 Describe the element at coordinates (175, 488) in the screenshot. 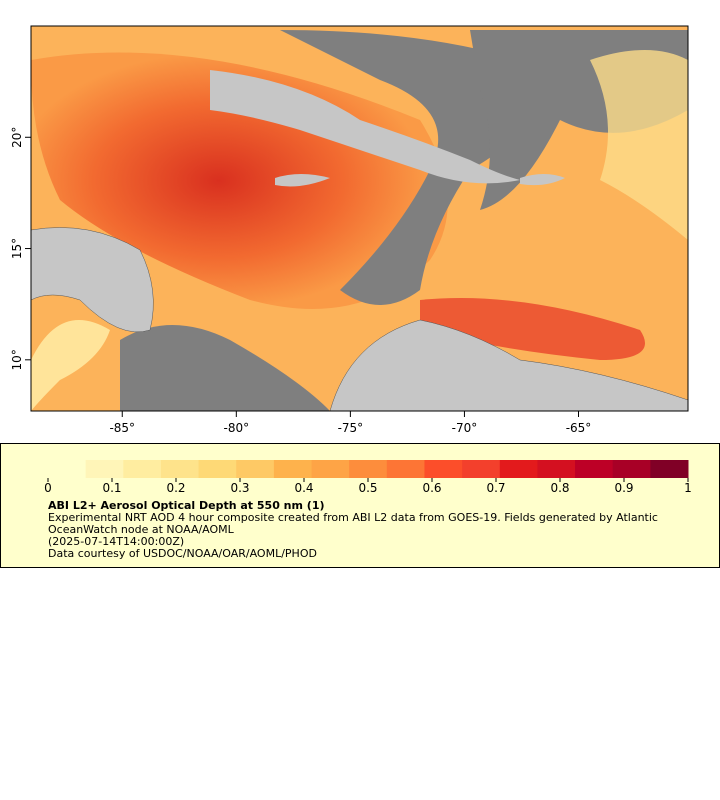

I see `colorbar-tick-label: 0.2` at that location.